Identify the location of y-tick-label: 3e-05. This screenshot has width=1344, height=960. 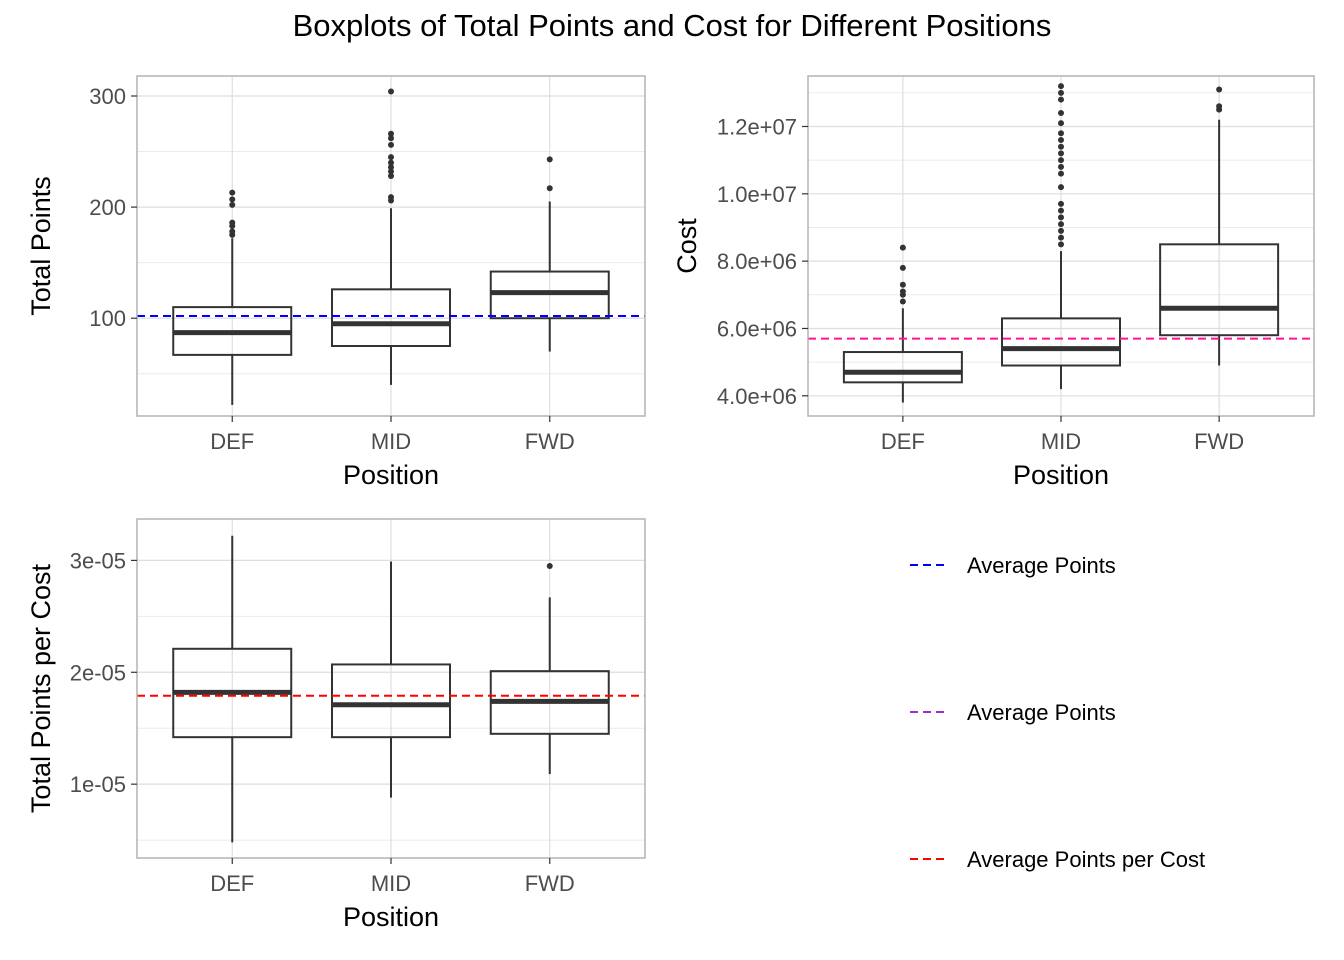
(98, 560).